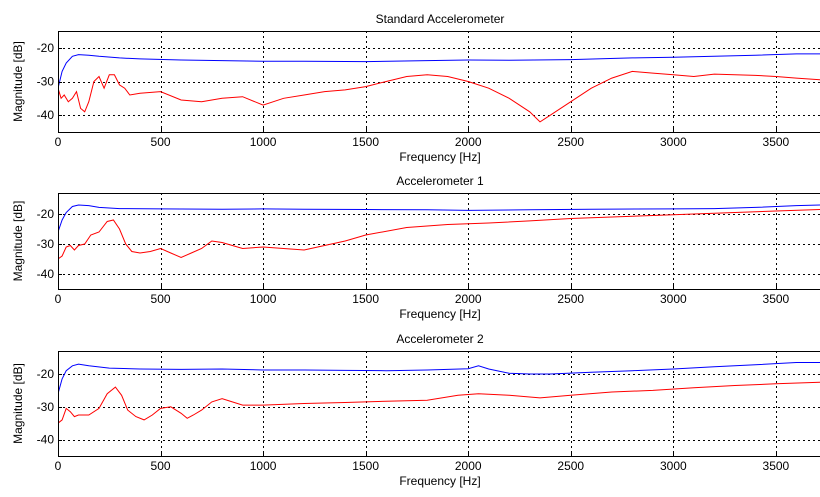 The image size is (820, 497). I want to click on subplot-title: Accelerometer 2, so click(440, 339).